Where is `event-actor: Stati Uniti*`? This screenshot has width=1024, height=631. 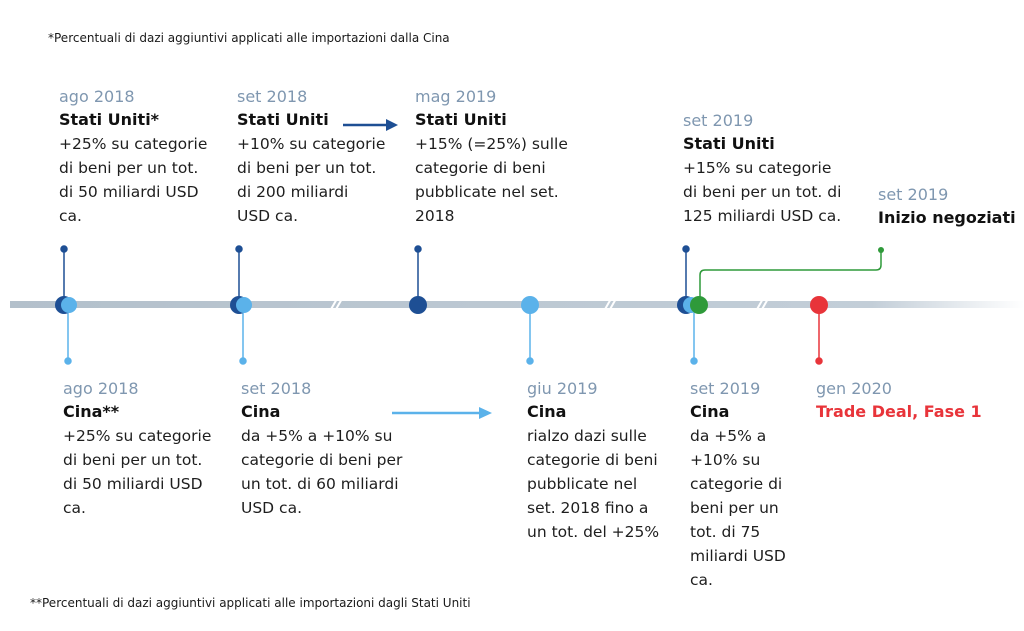 event-actor: Stati Uniti* is located at coordinates (109, 119).